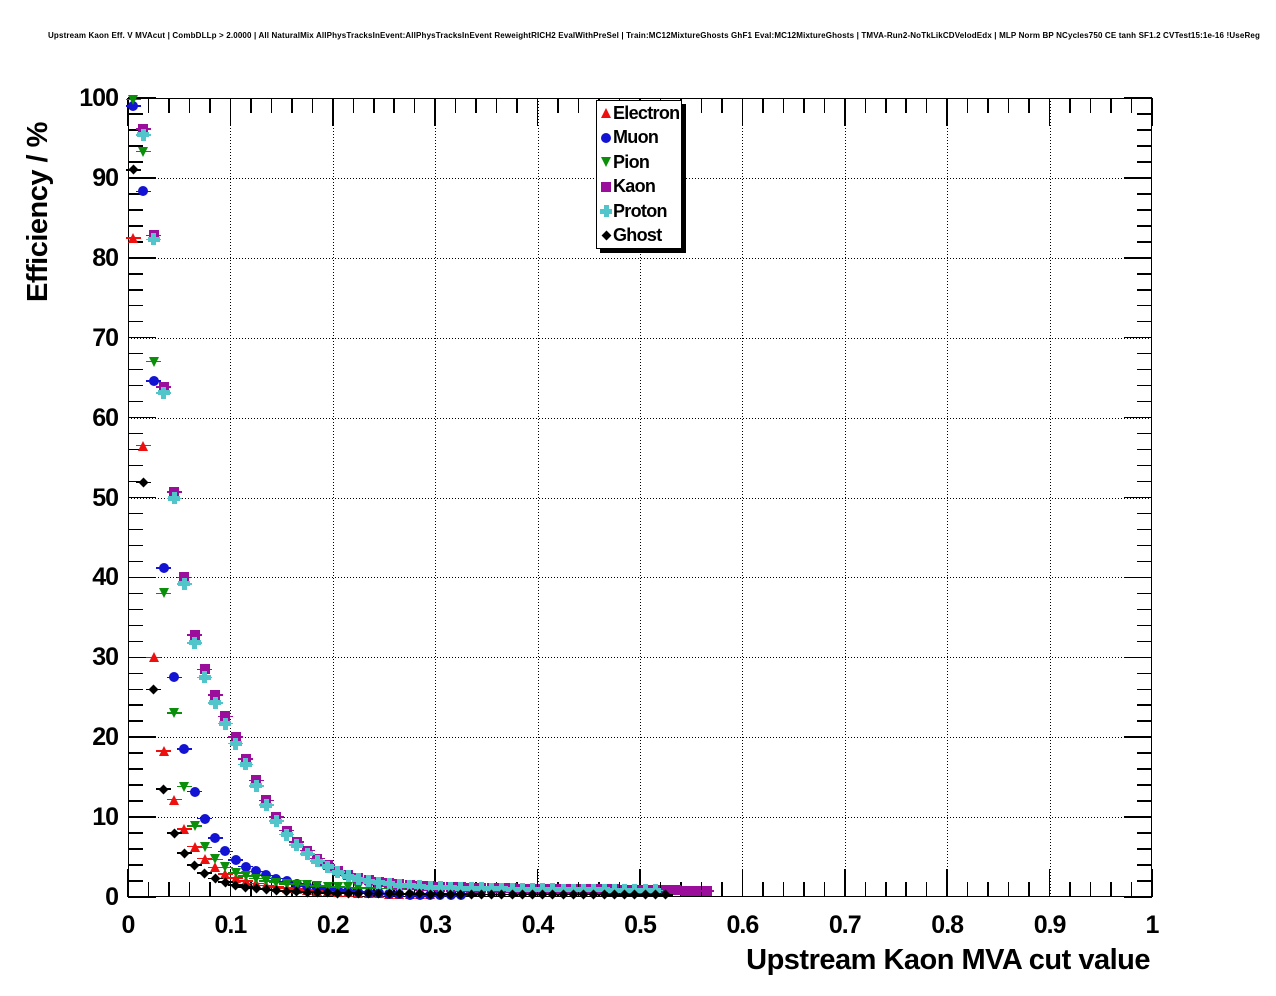  I want to click on legend-label-pion: Pion, so click(631, 161).